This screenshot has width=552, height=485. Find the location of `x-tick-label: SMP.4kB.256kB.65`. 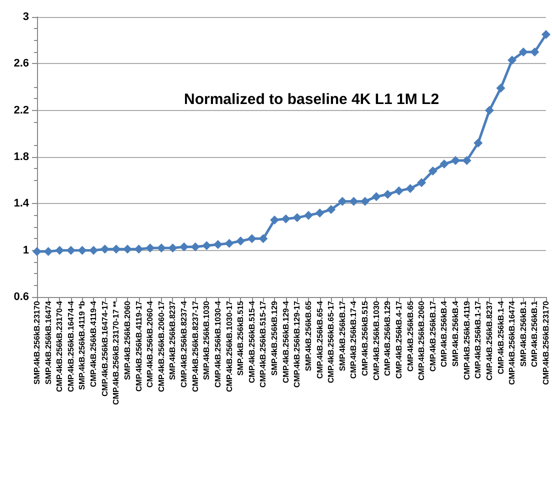

x-tick-label: SMP.4kB.256kB.65 is located at coordinates (308, 336).